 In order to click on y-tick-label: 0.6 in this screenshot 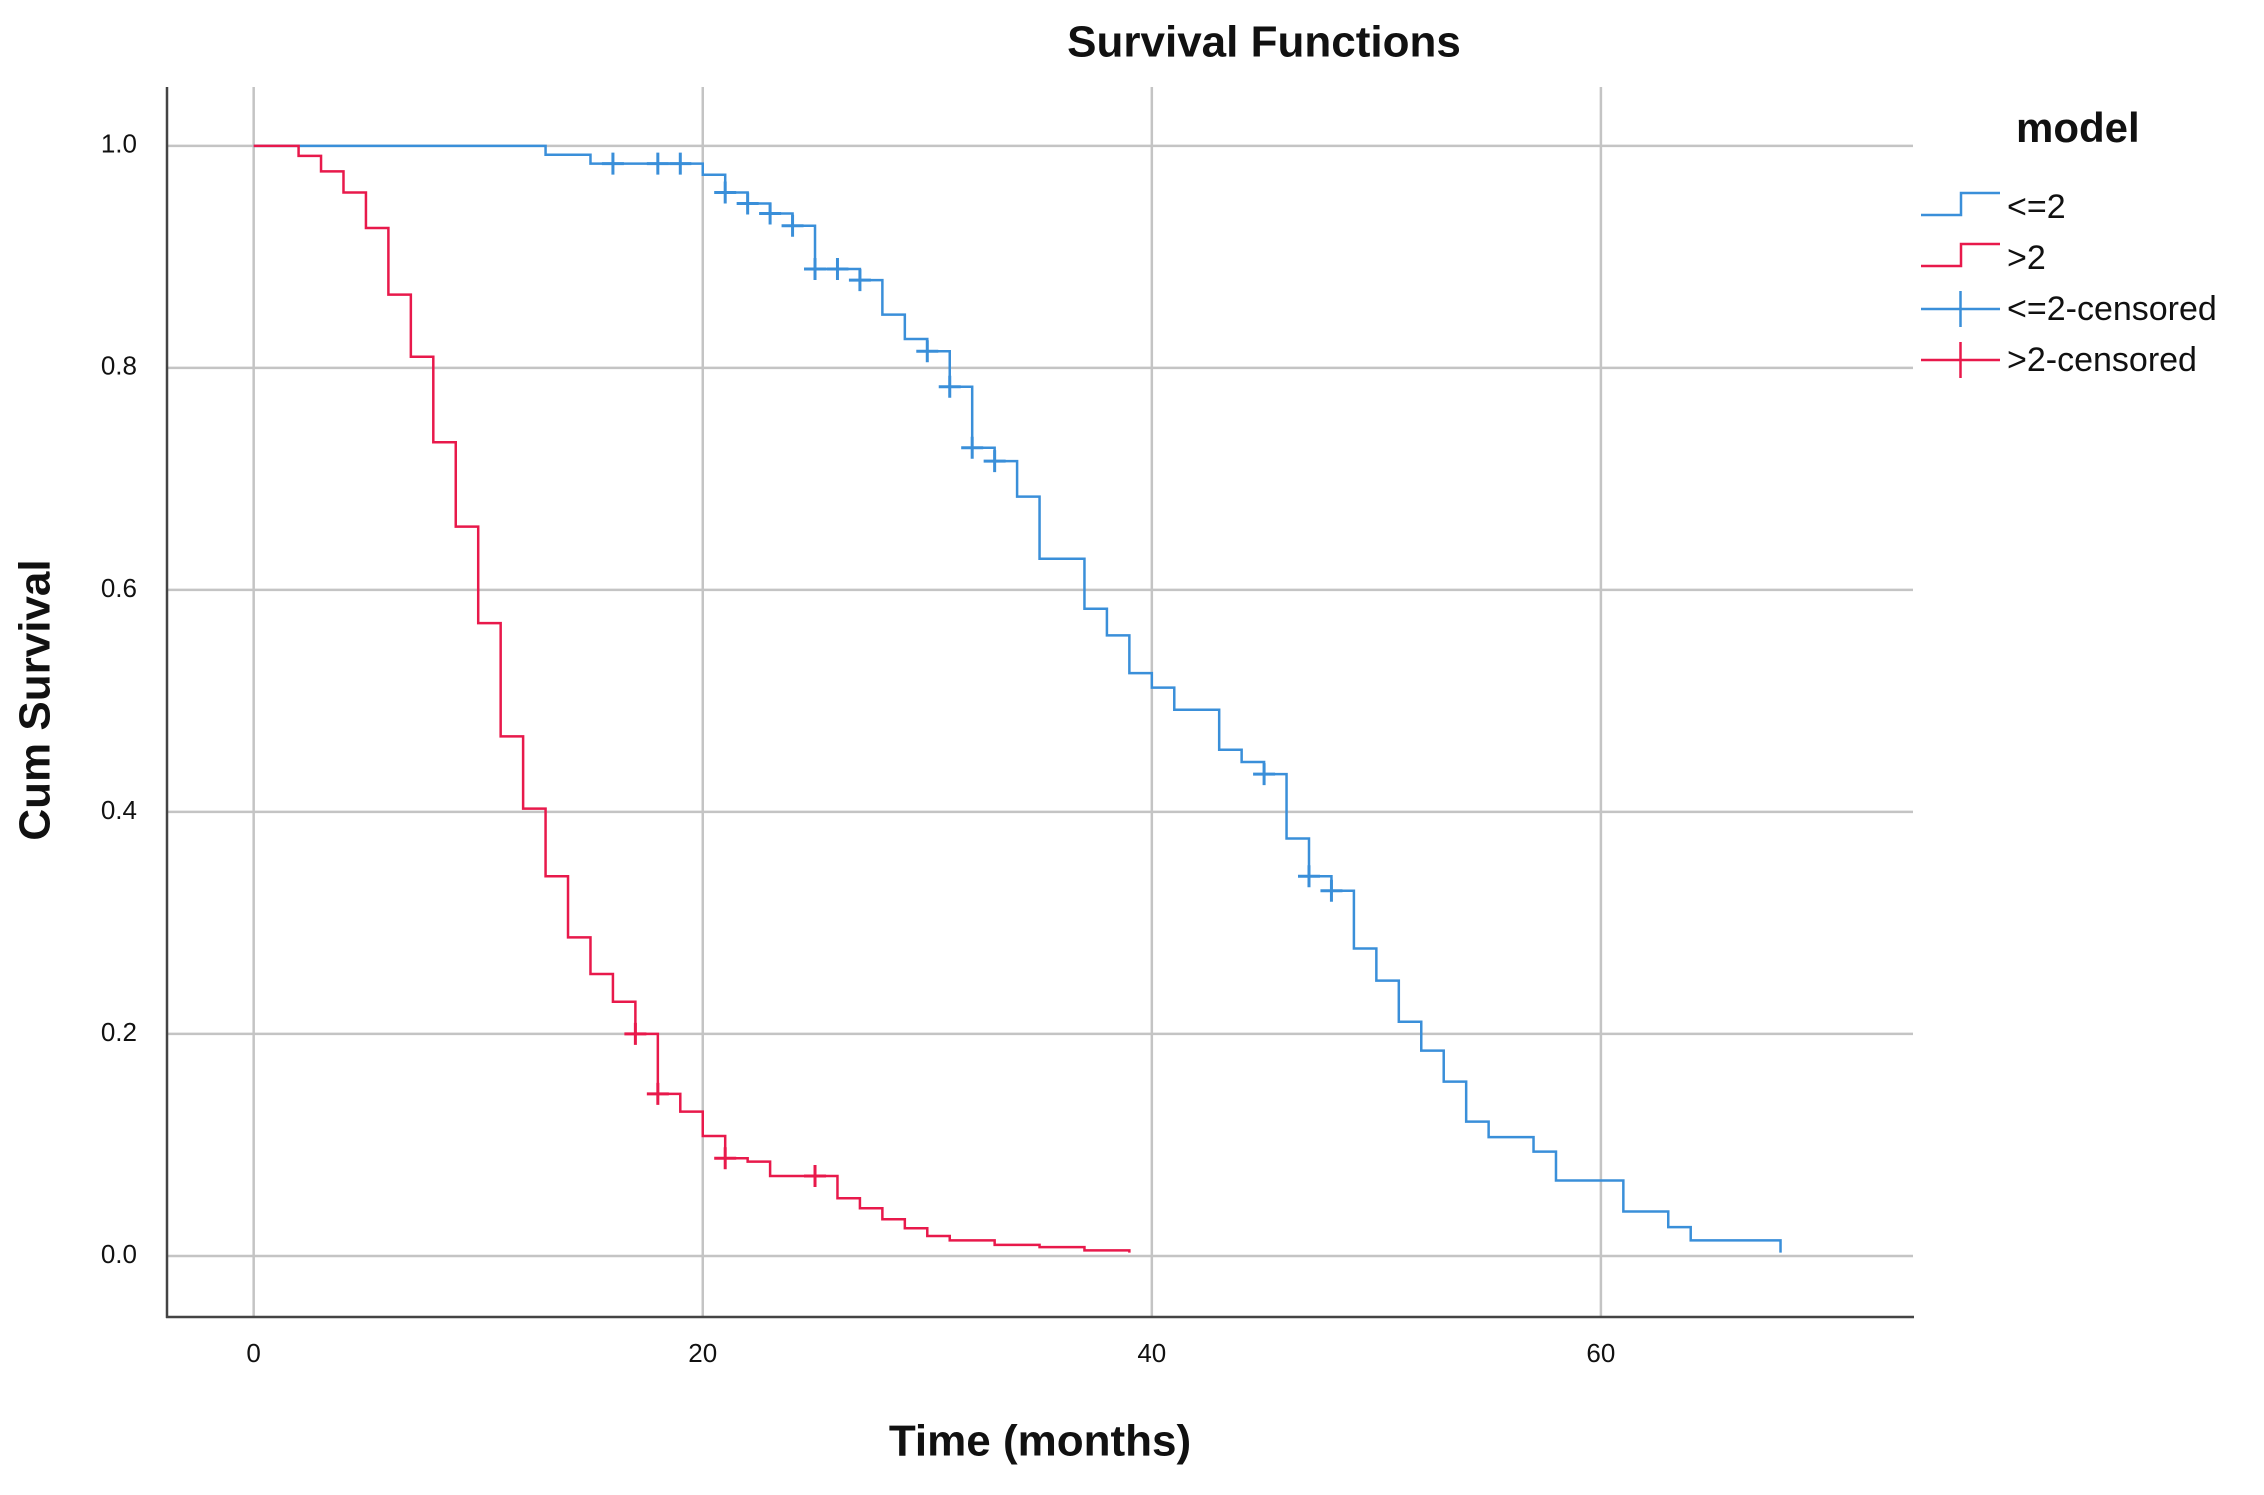, I will do `click(119, 588)`.